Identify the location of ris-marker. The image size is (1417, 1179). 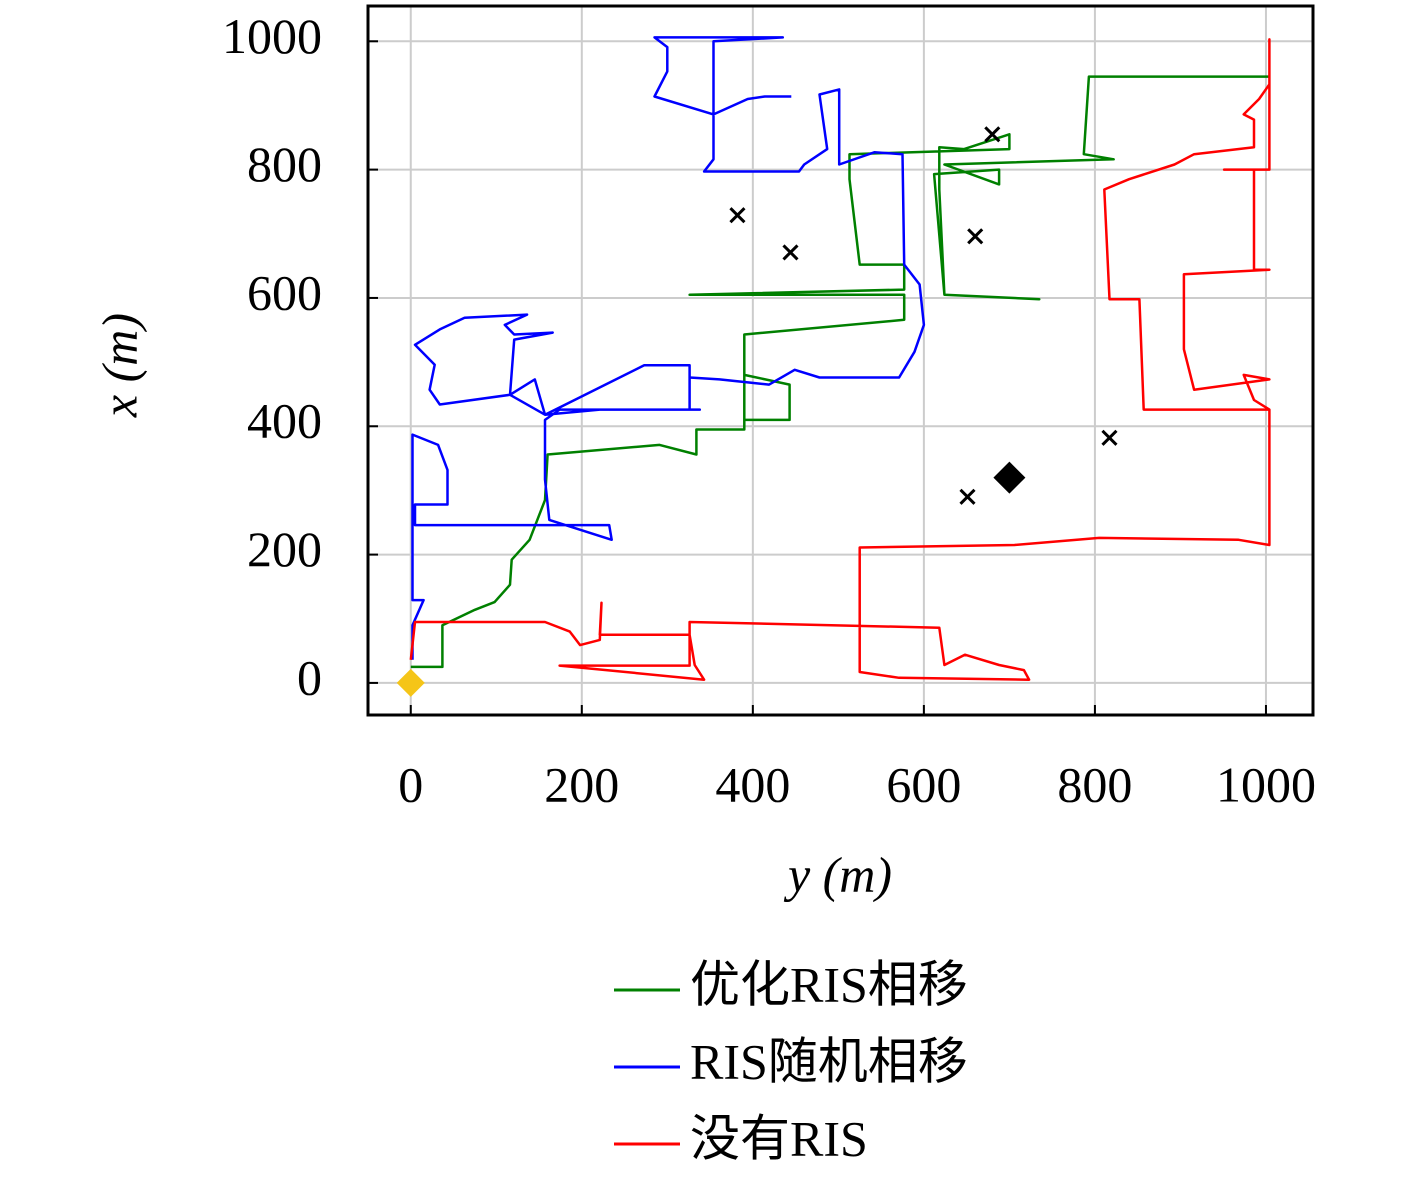
(1009, 477).